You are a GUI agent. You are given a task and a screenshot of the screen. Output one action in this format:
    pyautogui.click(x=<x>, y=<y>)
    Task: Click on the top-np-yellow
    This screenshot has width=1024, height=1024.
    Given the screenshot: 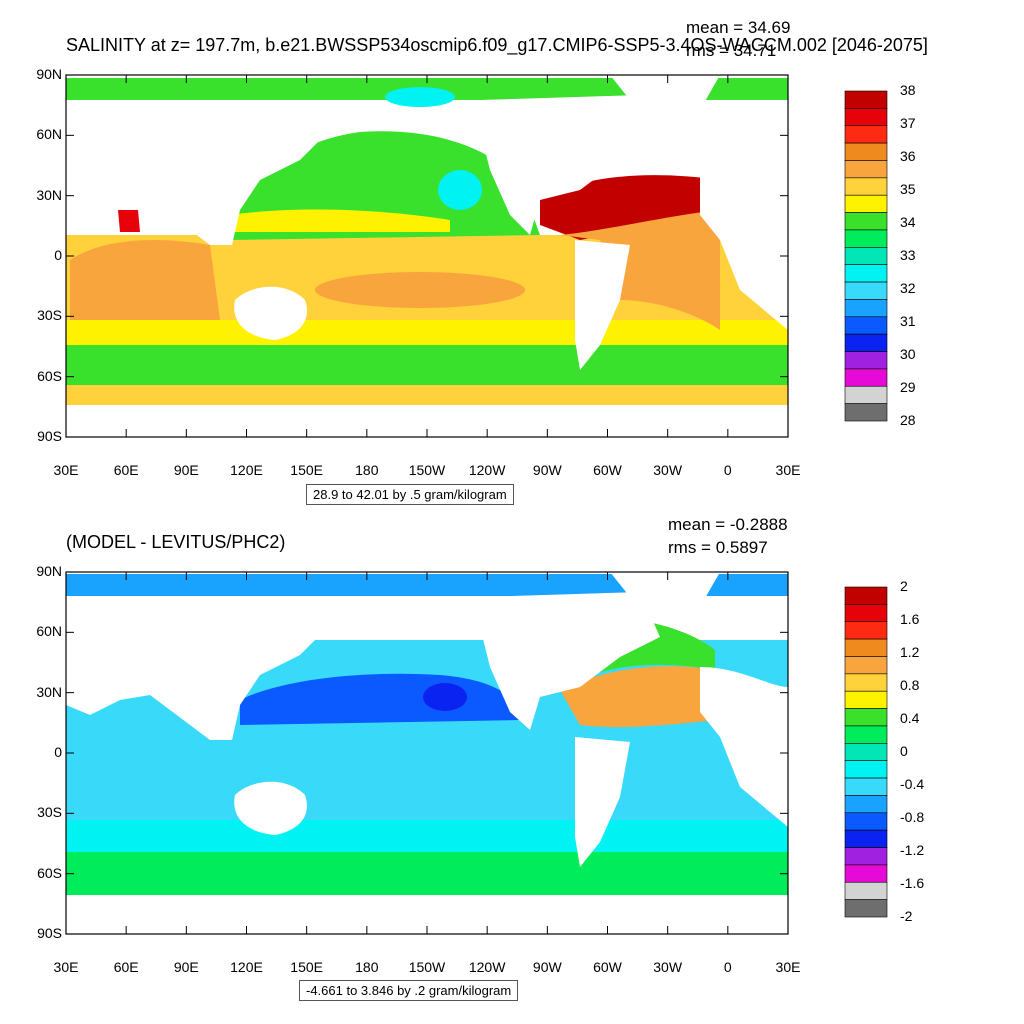 What is the action you would take?
    pyautogui.click(x=340, y=220)
    